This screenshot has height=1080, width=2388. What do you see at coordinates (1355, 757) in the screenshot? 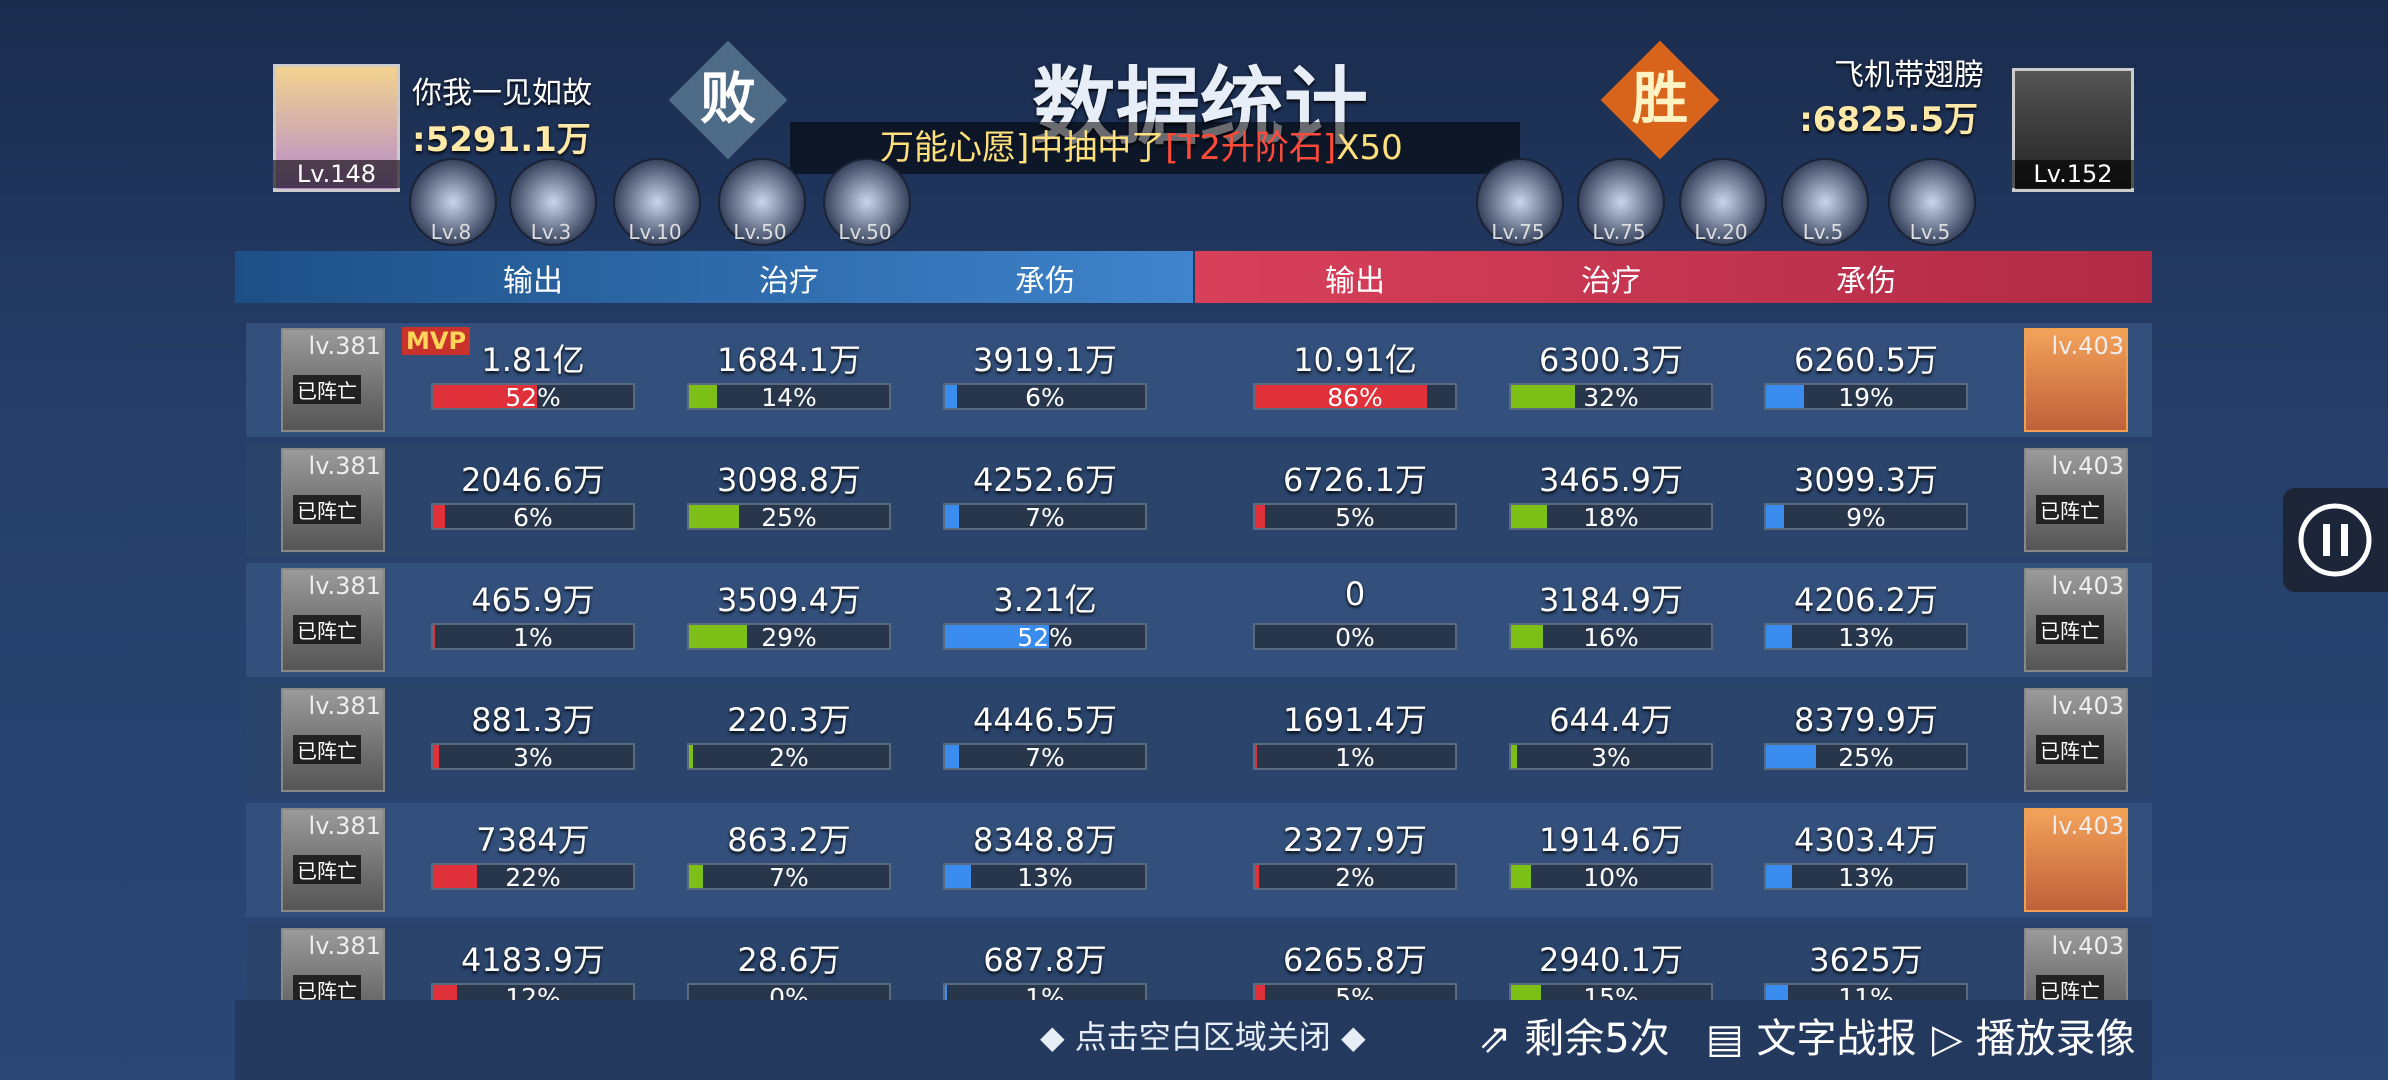
I see `percent: 1%` at bounding box center [1355, 757].